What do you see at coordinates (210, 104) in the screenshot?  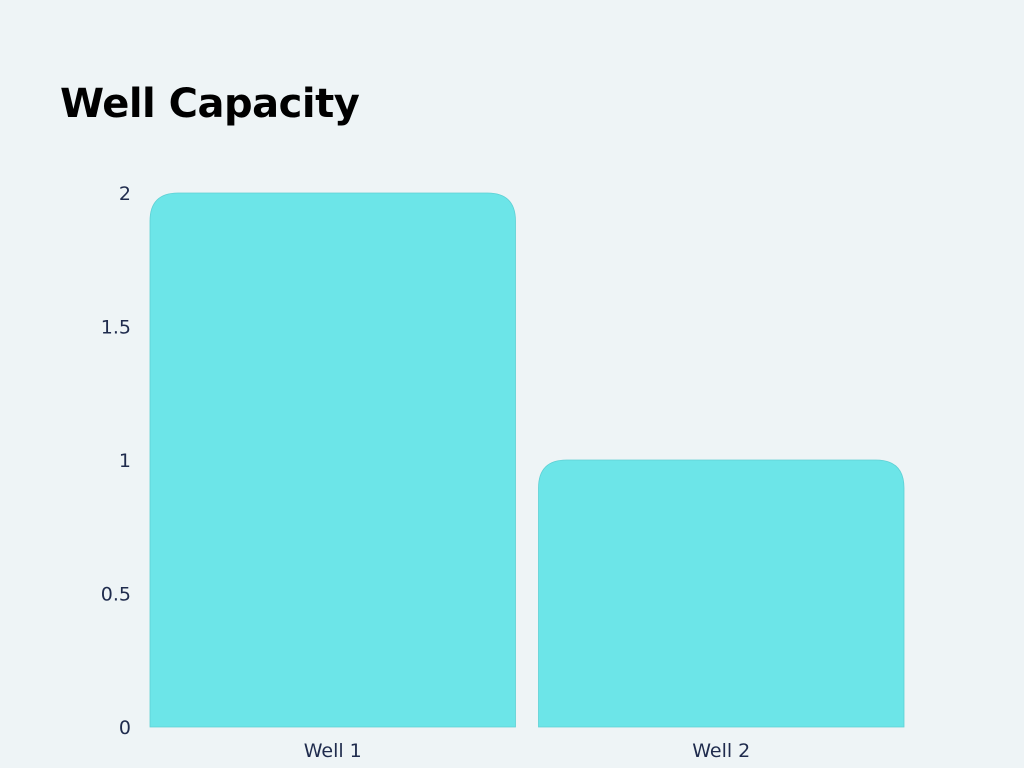 I see `chart-title: Well Capacity` at bounding box center [210, 104].